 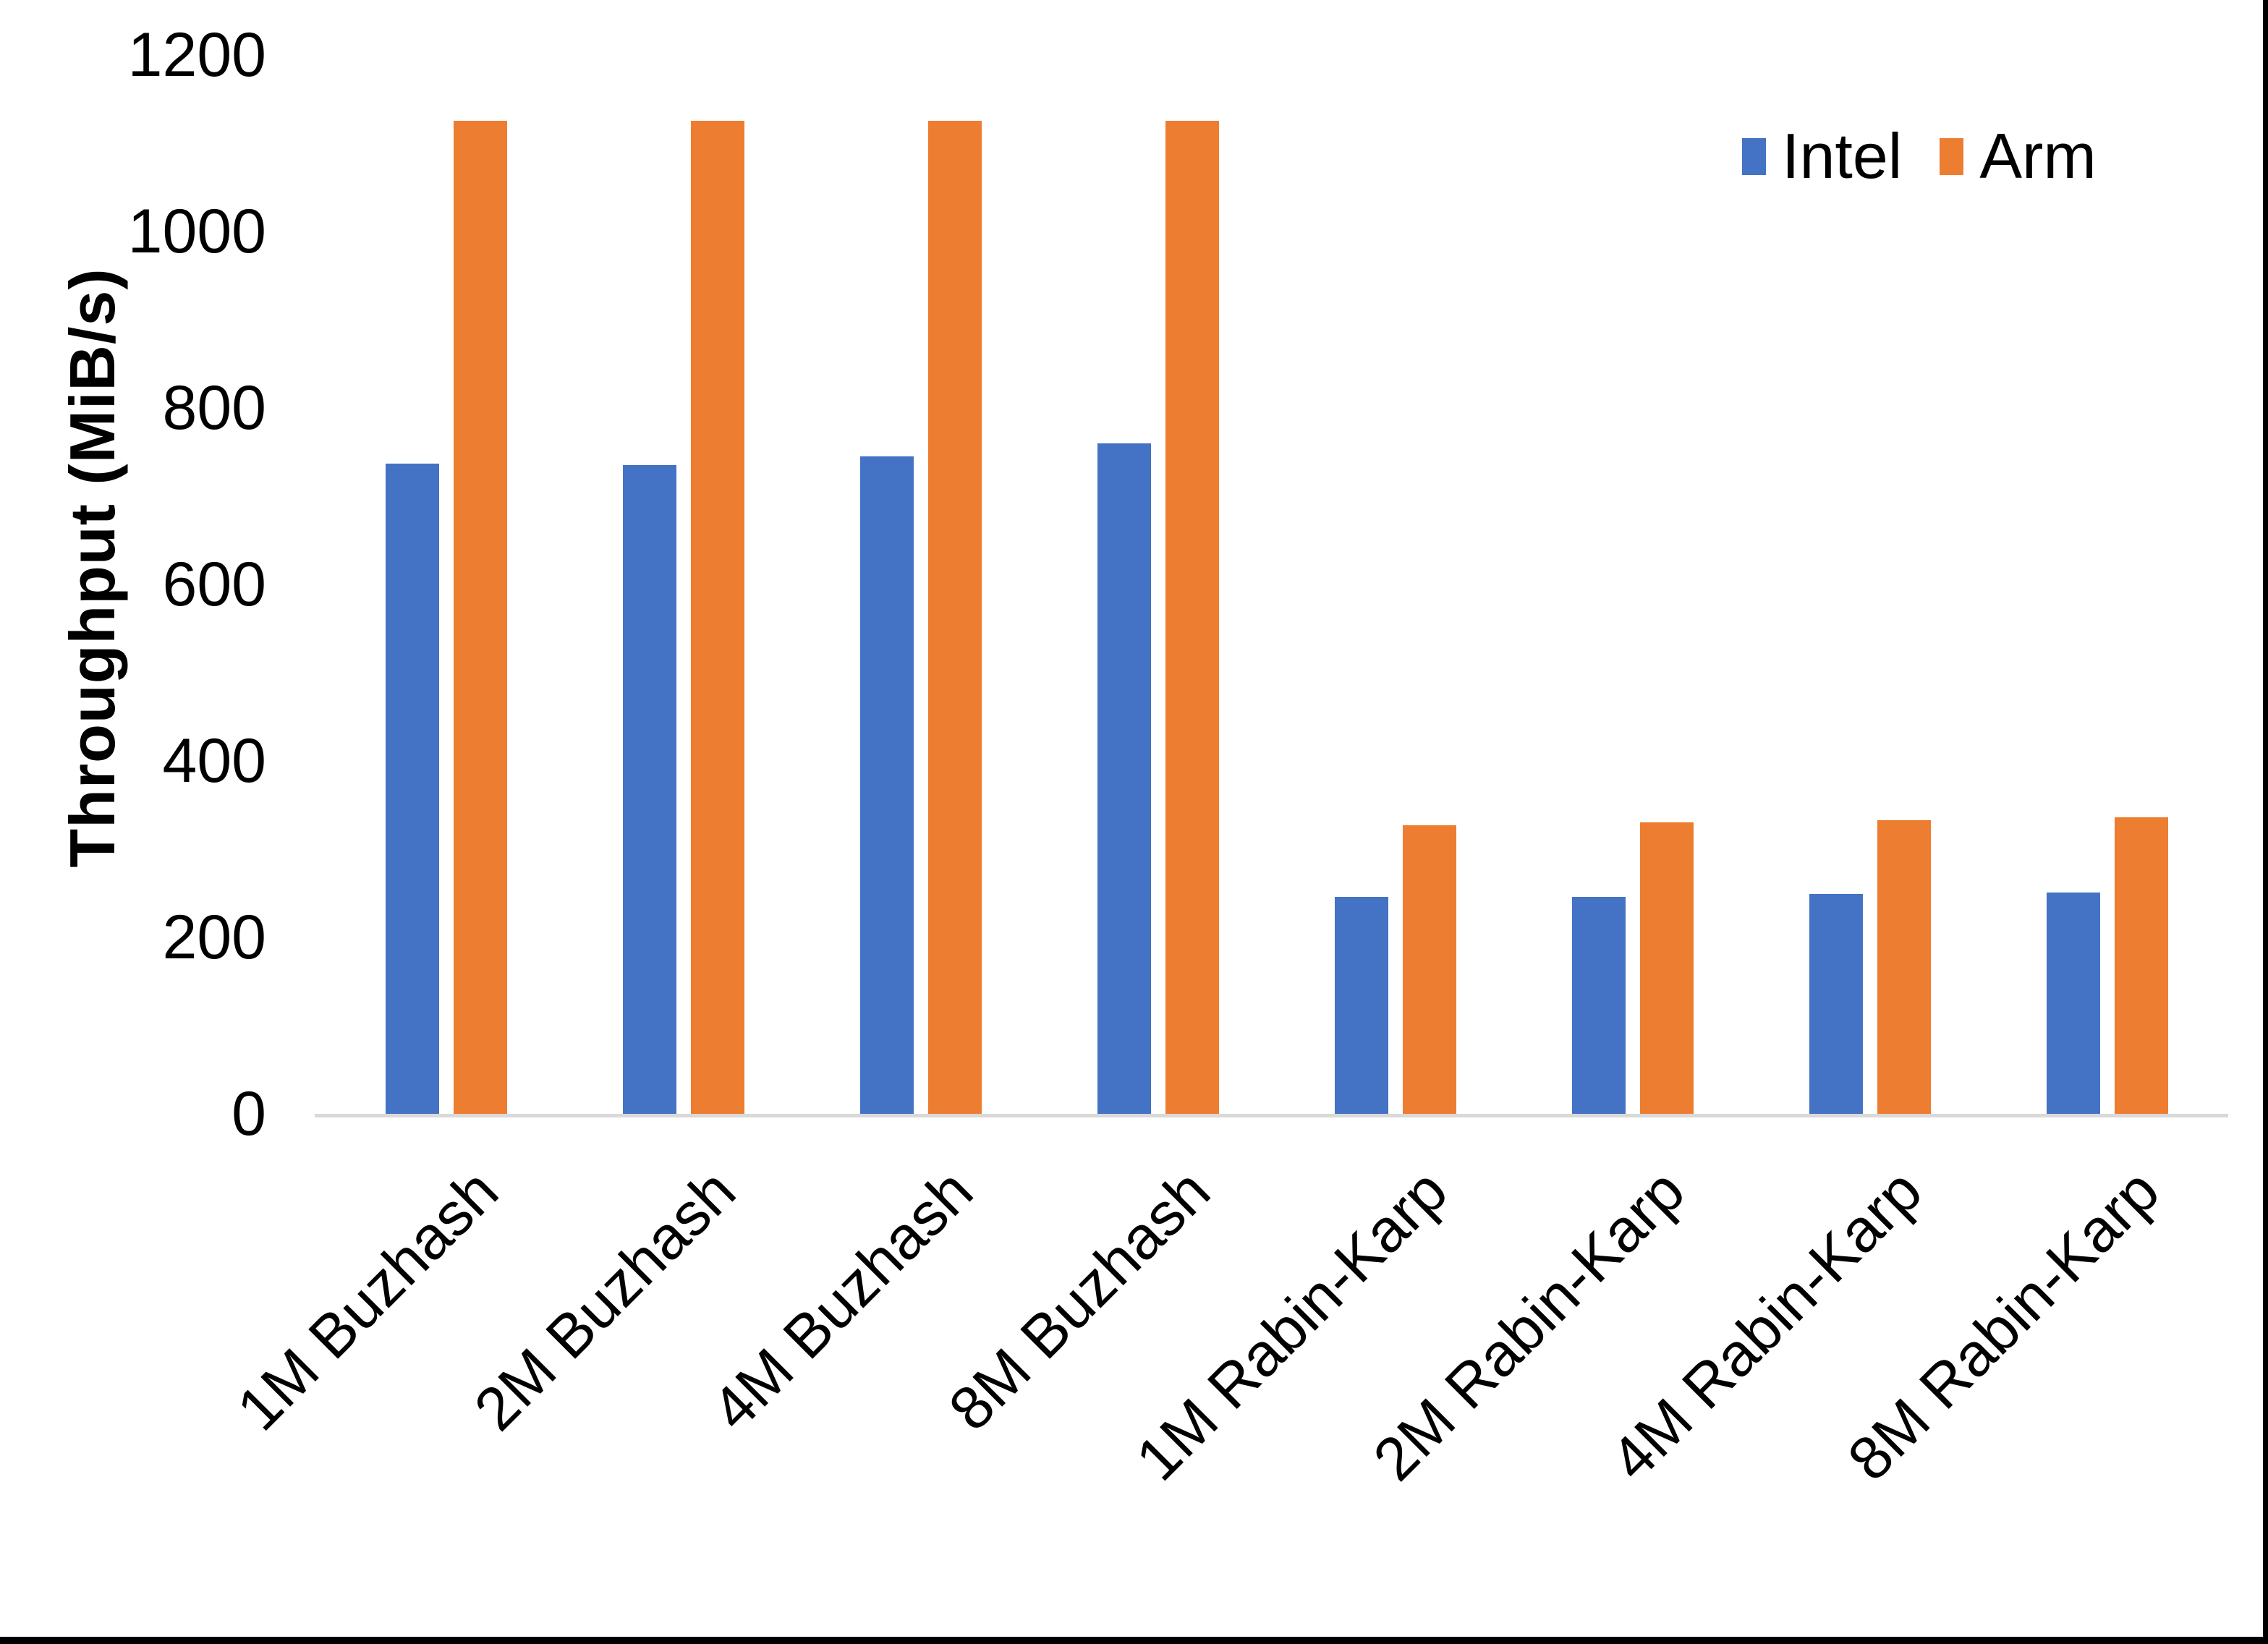 What do you see at coordinates (215, 937) in the screenshot?
I see `y-tick-200: 200` at bounding box center [215, 937].